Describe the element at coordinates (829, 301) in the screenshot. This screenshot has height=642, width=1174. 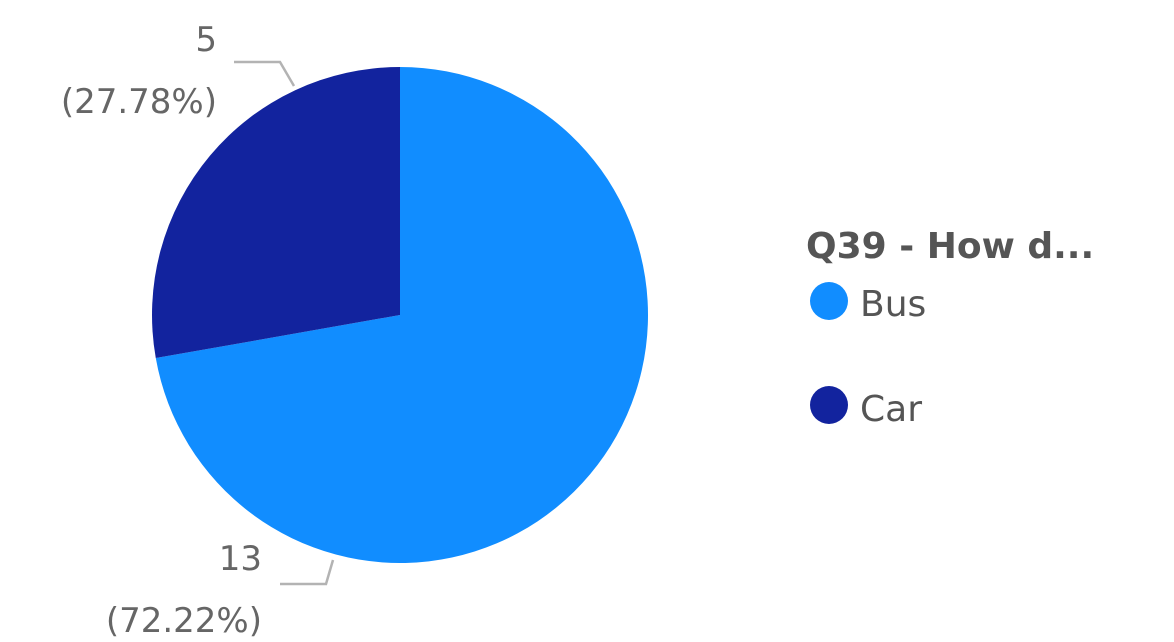
I see `legend-marker-bus` at that location.